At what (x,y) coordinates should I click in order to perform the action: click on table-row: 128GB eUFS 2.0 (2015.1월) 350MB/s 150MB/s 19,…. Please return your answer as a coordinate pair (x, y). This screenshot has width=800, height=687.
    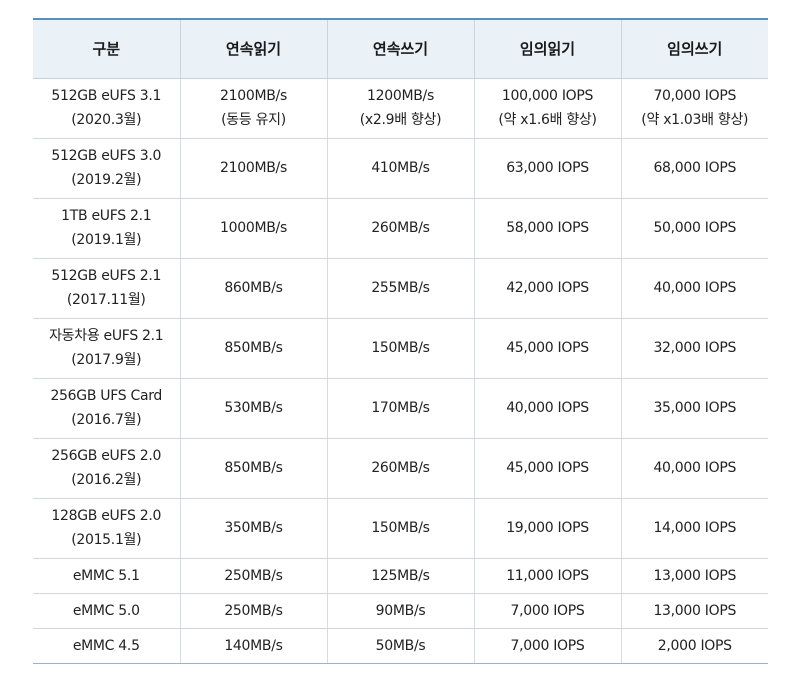
    Looking at the image, I should click on (400, 528).